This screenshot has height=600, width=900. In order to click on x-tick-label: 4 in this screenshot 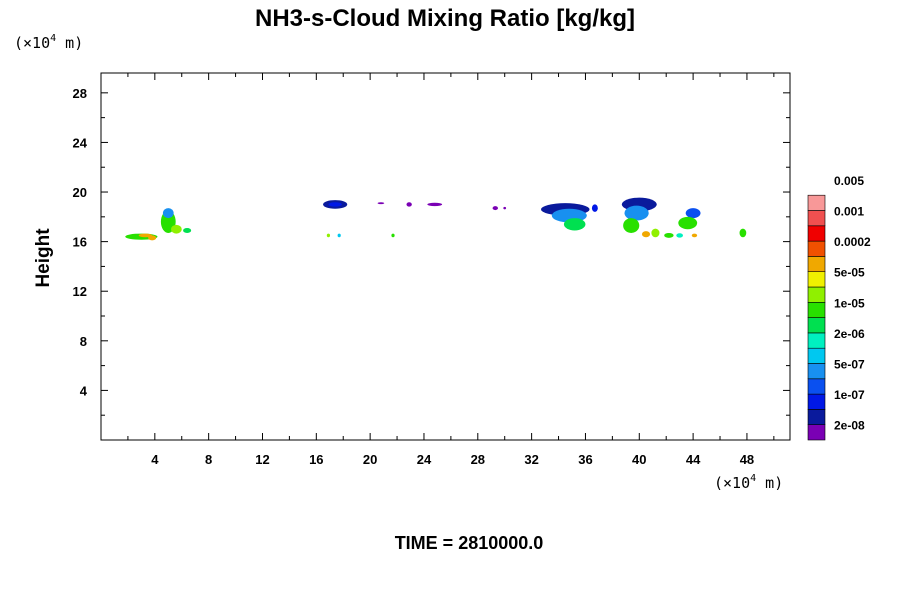, I will do `click(155, 459)`.